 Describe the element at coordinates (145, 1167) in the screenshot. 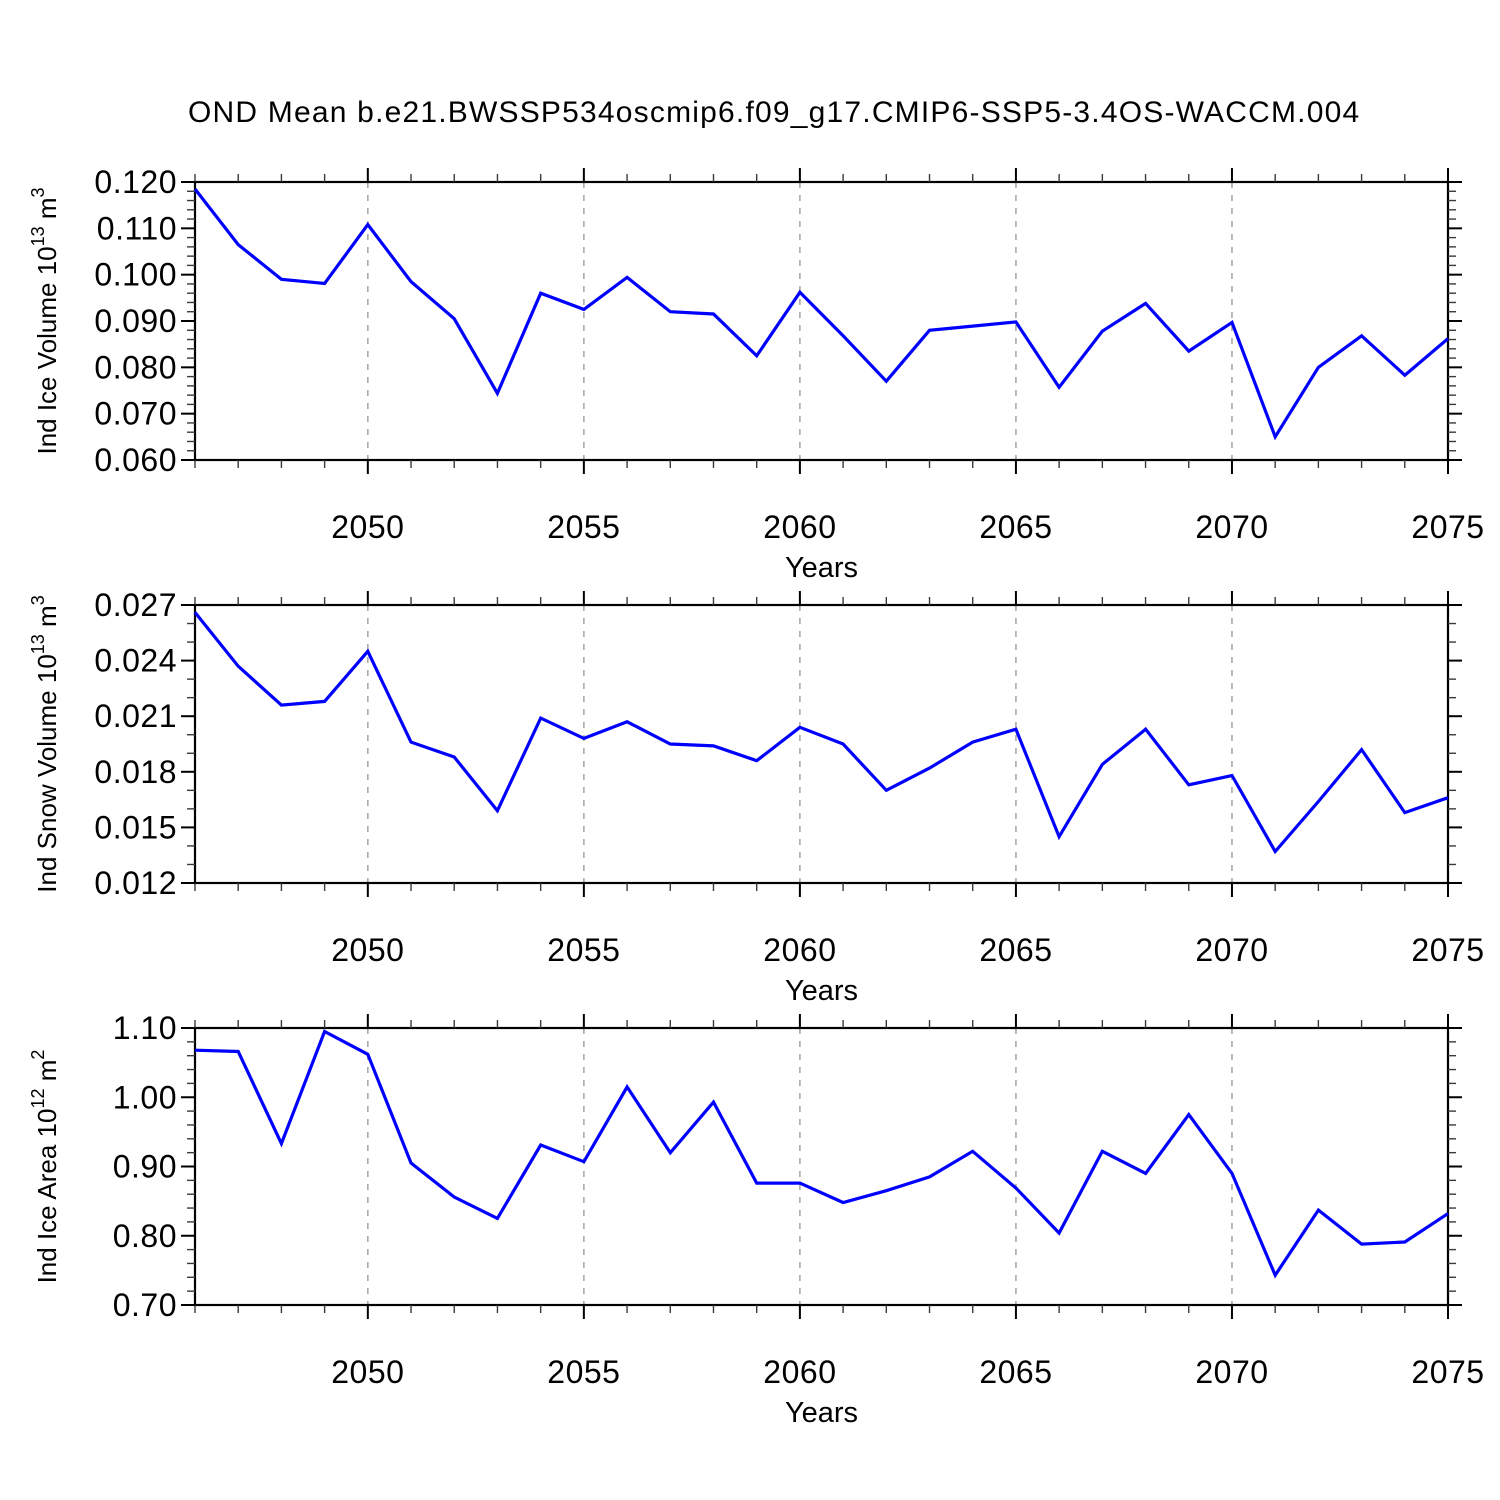

I see `y-tick-label: 0.90` at that location.